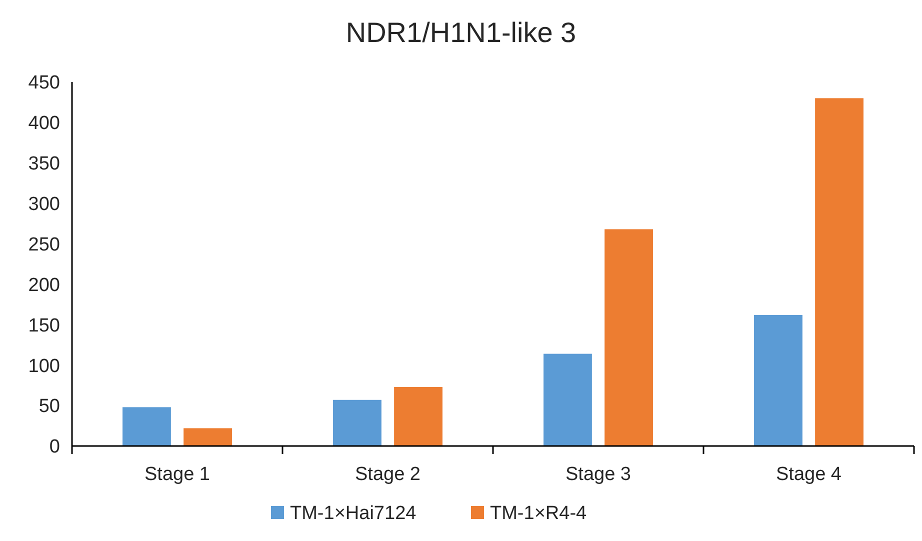 The width and height of the screenshot is (922, 541). I want to click on y-tick-label: 300, so click(44, 204).